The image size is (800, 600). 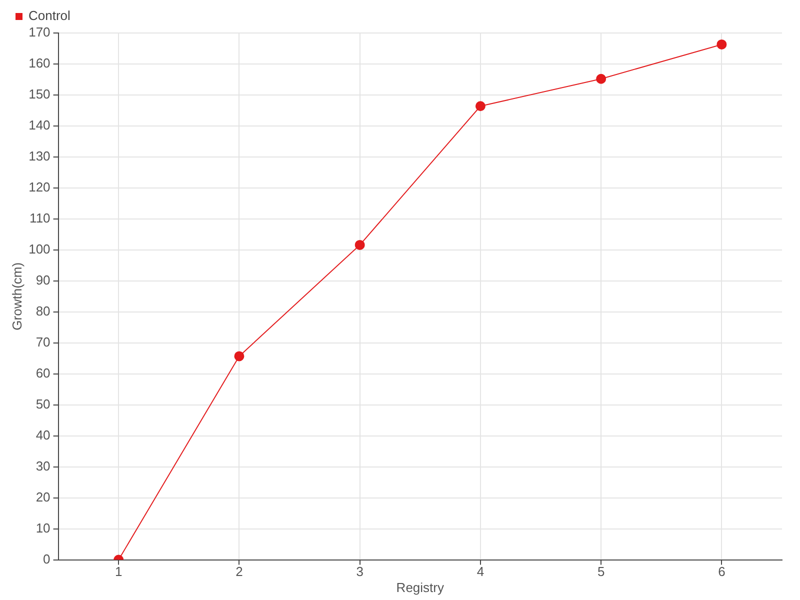 I want to click on y-tick-label: 130, so click(x=39, y=156).